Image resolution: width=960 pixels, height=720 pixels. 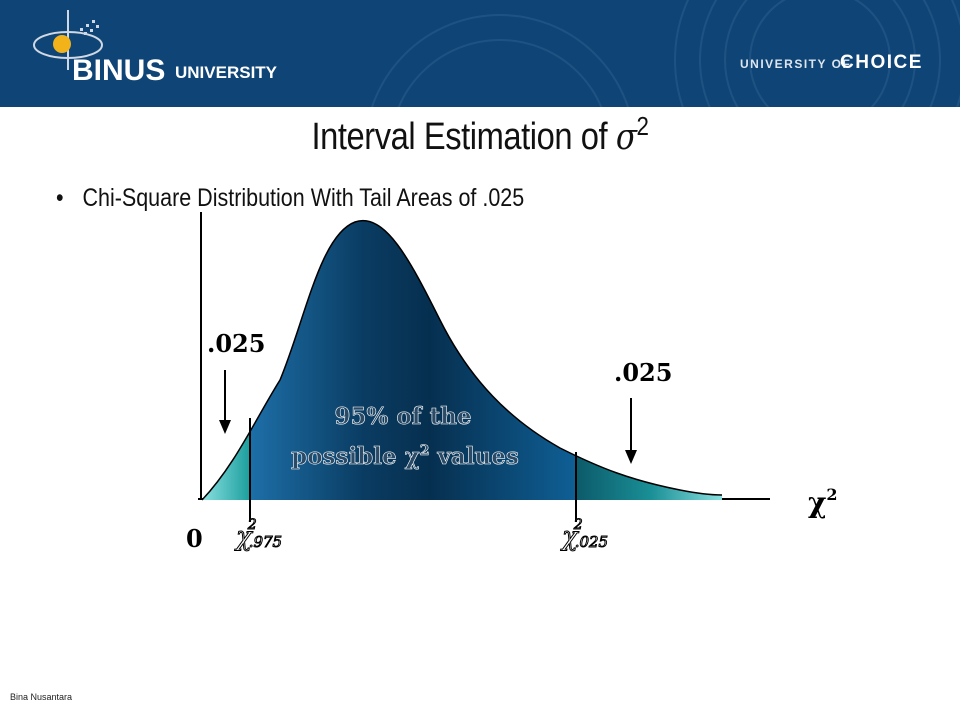 What do you see at coordinates (236, 343) in the screenshot?
I see `left-tail-label: .025` at bounding box center [236, 343].